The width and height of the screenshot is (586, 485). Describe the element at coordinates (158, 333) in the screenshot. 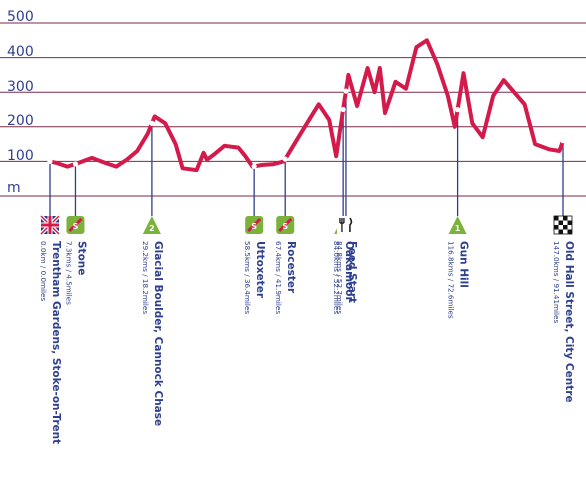

I see `waypoint-name: Glacial Boulder, Cannock Chase` at that location.